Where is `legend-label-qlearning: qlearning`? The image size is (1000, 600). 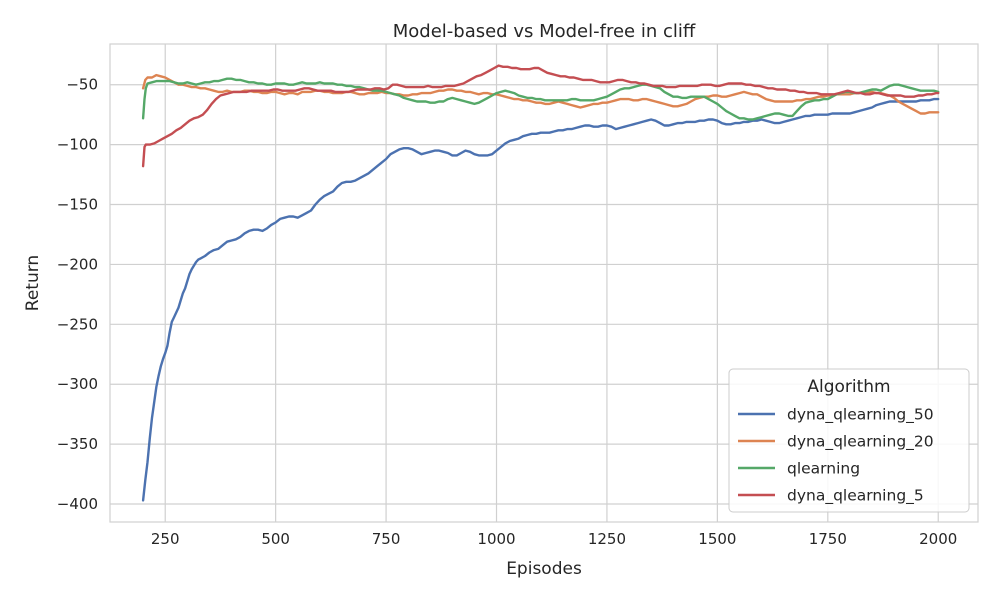 legend-label-qlearning: qlearning is located at coordinates (823, 469).